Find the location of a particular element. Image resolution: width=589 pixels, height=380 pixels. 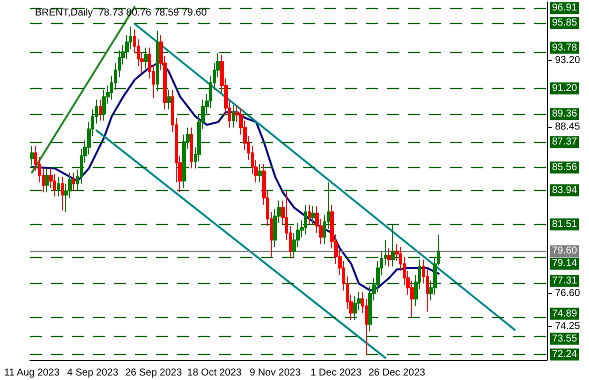

x-tick-label: 1 Dec 2023 is located at coordinates (336, 373).